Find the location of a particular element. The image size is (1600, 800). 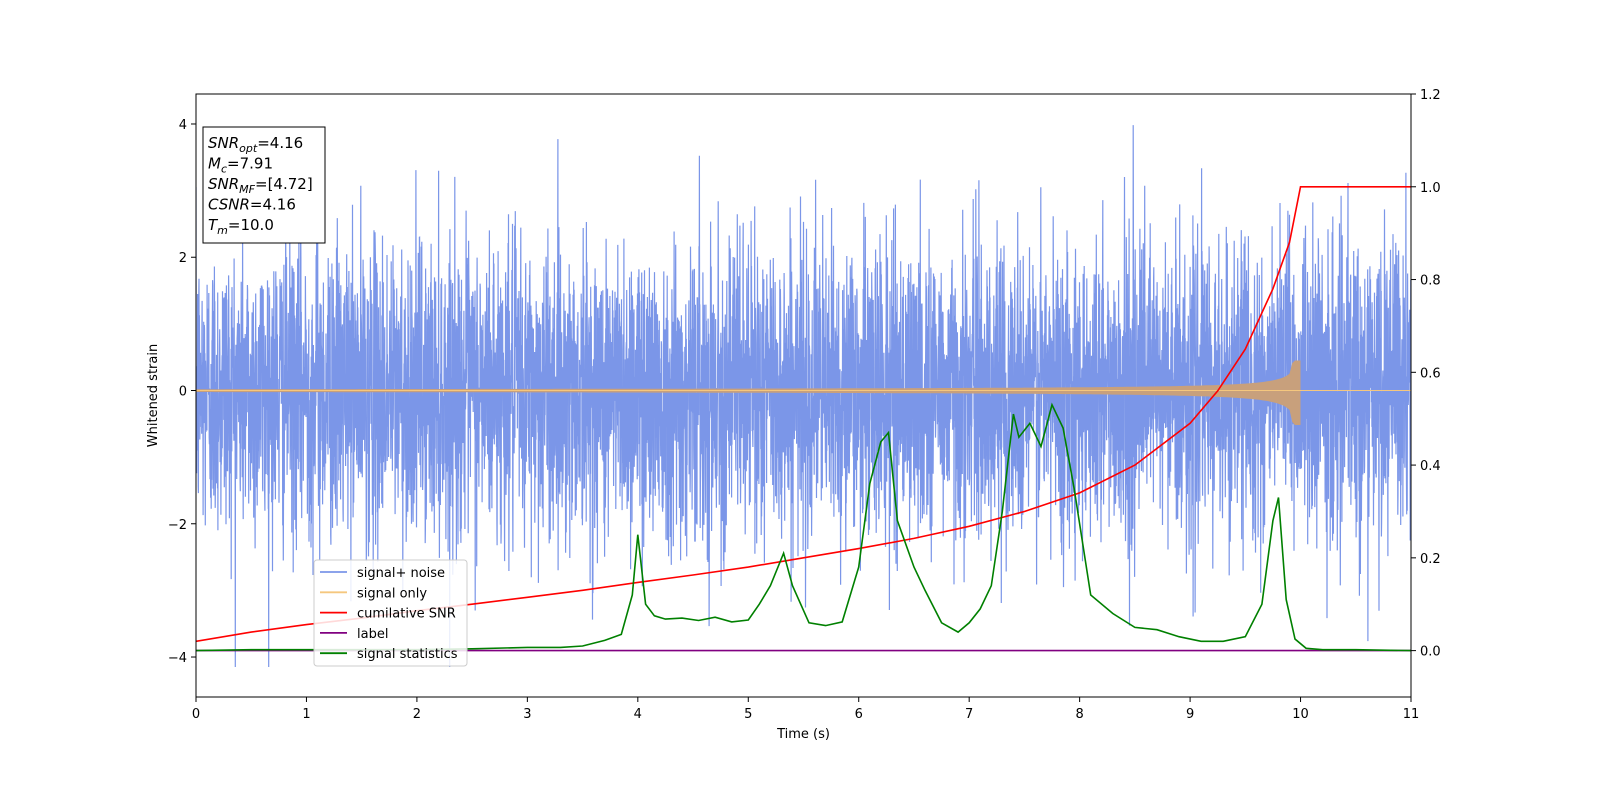

y-tick-label: 0 is located at coordinates (183, 392).